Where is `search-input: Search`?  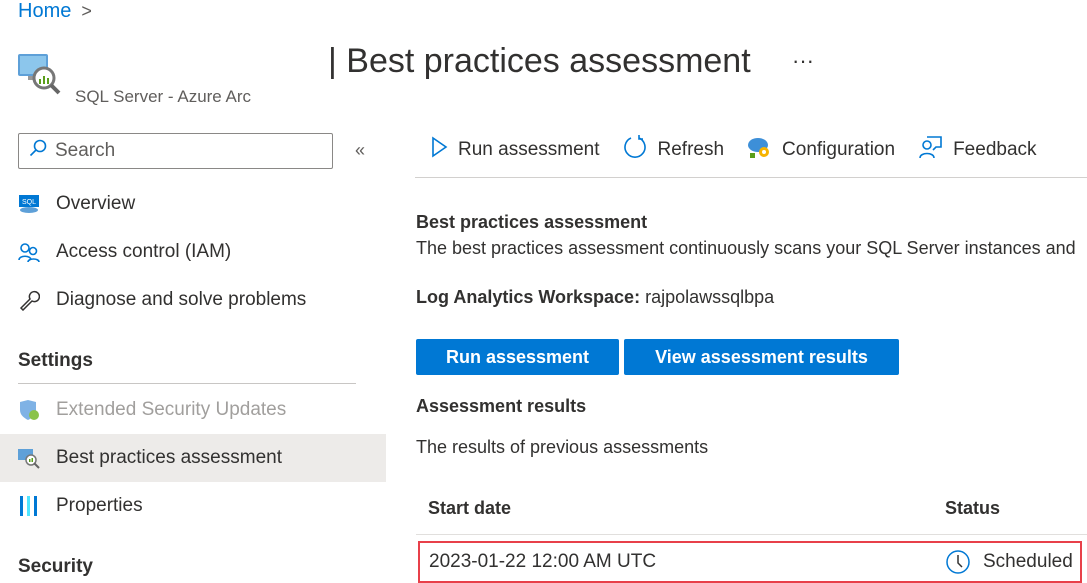 search-input: Search is located at coordinates (175, 151).